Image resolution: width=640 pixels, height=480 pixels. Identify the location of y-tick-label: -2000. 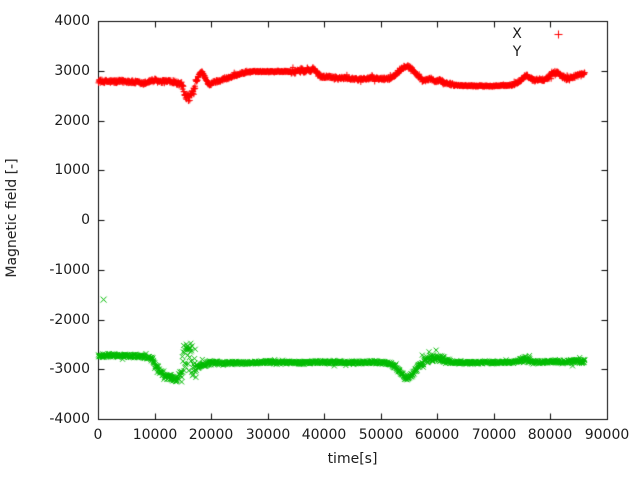
(69, 320).